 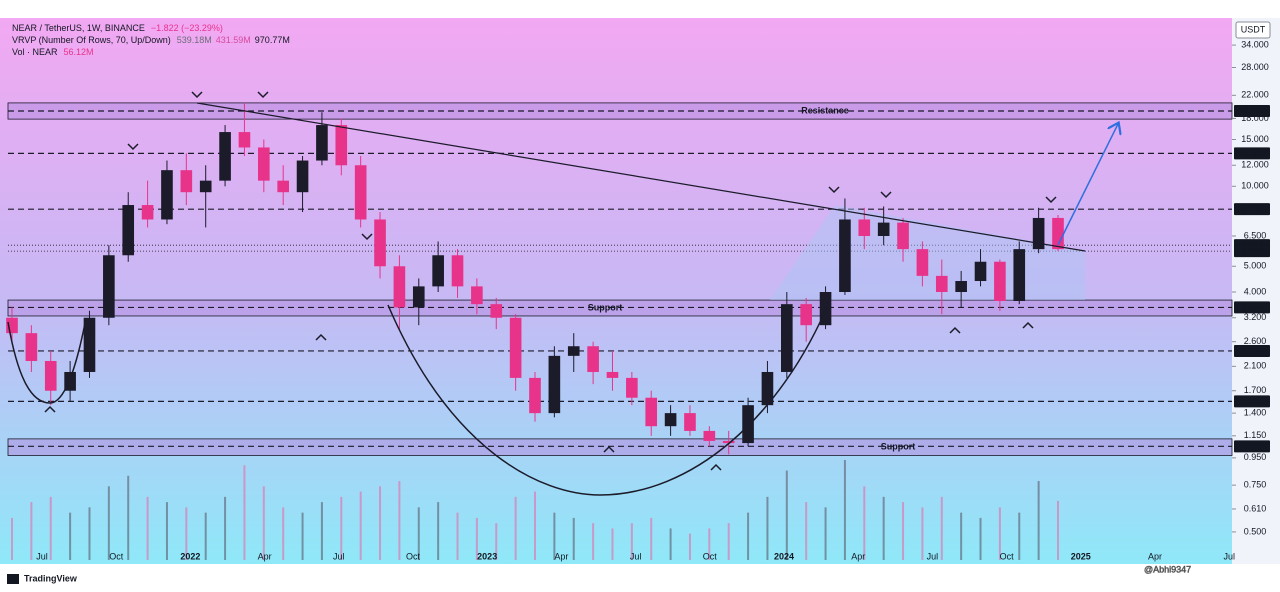 I want to click on y-tick-label: 18.000, so click(x=1255, y=118).